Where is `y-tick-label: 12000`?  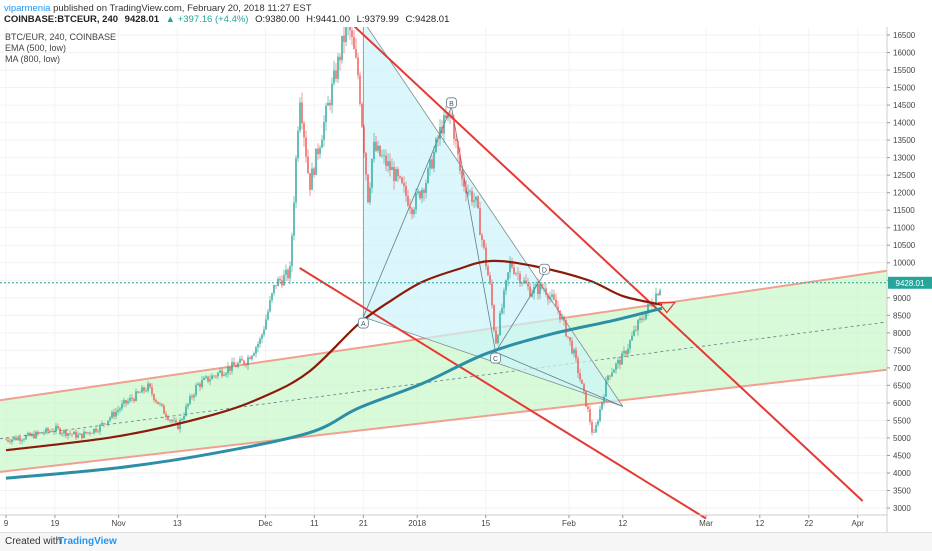
y-tick-label: 12000 is located at coordinates (904, 193).